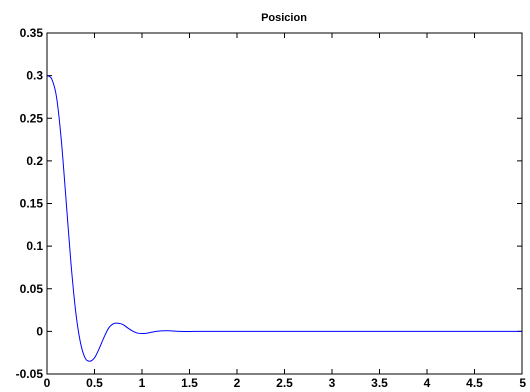 This screenshot has height=392, width=530. Describe the element at coordinates (32, 33) in the screenshot. I see `y-tick-label: 0.35` at that location.